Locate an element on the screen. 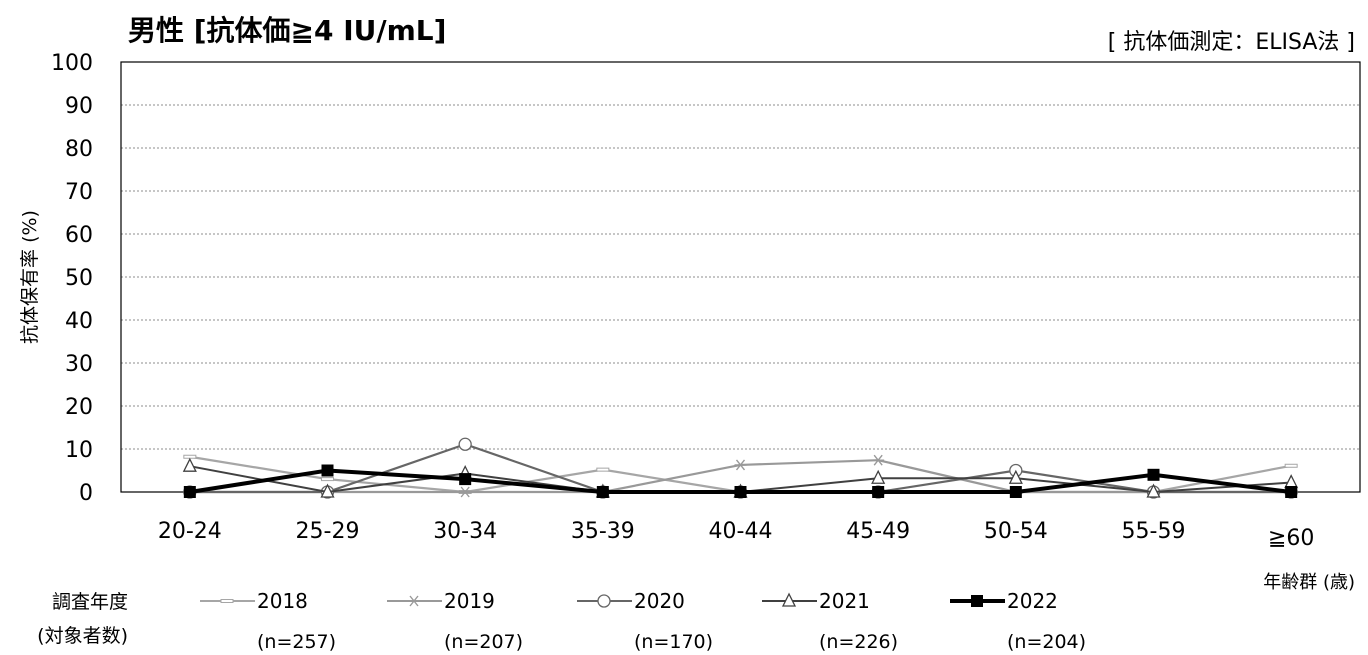  series-lines is located at coordinates (740, 468).